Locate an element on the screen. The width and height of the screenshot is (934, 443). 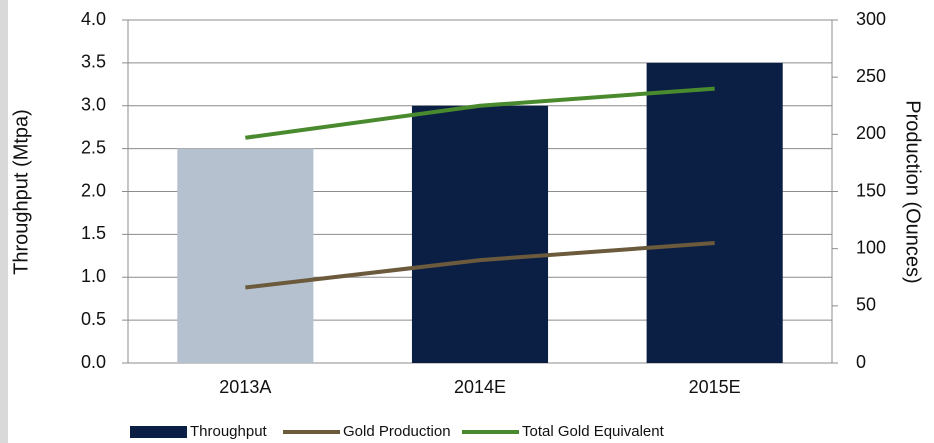
y2-tick-label: 250 is located at coordinates (871, 76).